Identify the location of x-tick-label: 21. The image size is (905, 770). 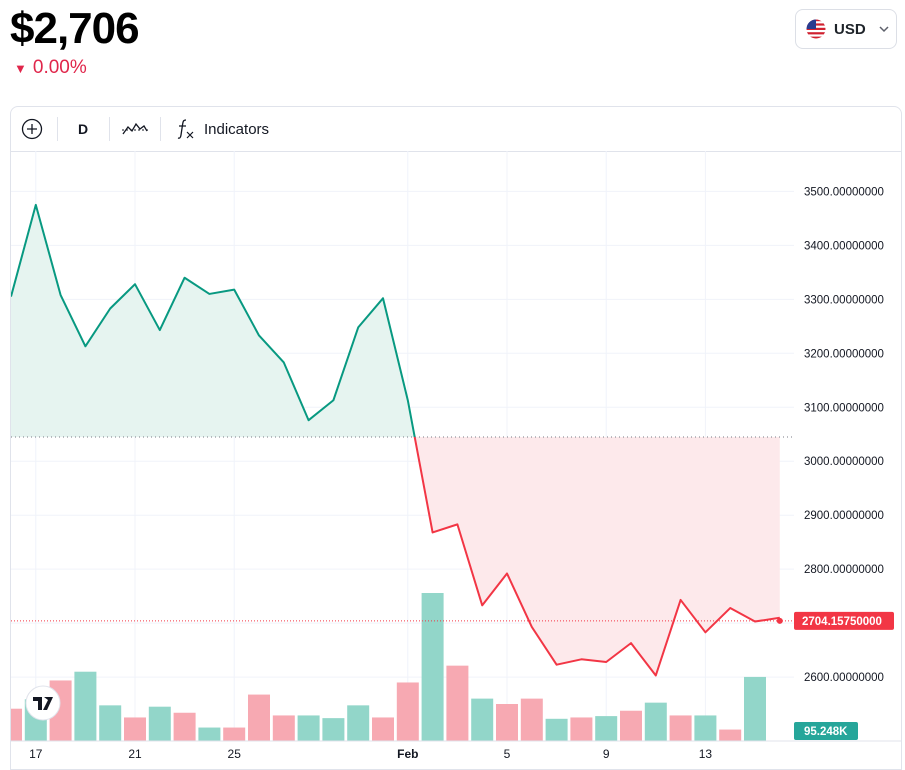
(135, 754).